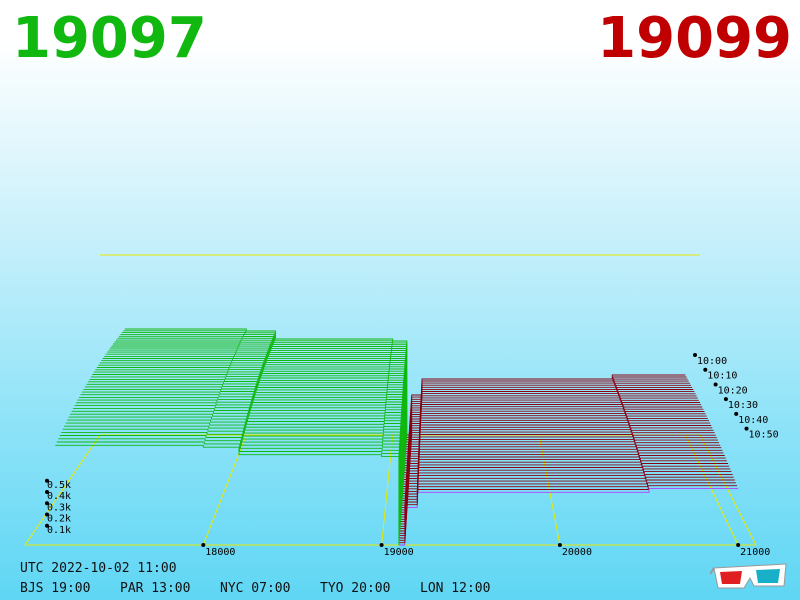 This screenshot has height=600, width=800. What do you see at coordinates (455, 588) in the screenshot?
I see `lon-clock: LON 12:00` at bounding box center [455, 588].